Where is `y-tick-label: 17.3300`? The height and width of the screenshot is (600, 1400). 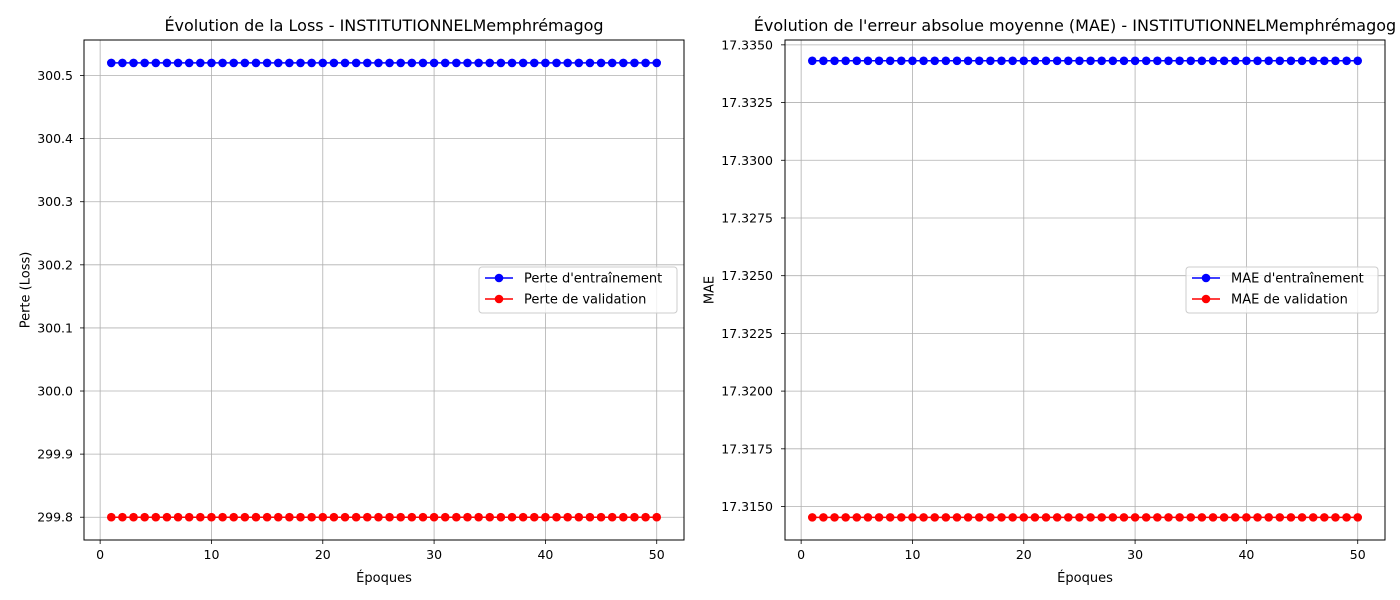 y-tick-label: 17.3300 is located at coordinates (747, 160).